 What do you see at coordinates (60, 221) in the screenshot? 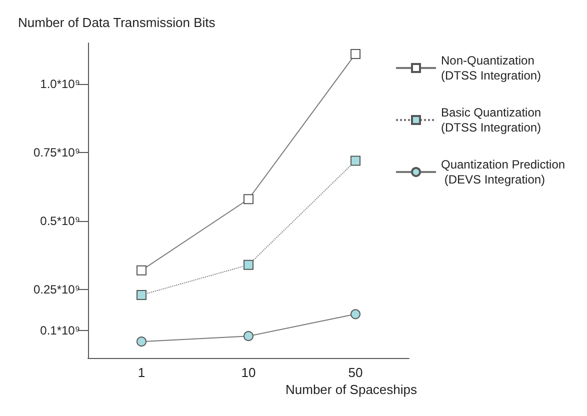
I see `y-tick-label: 0.5*10⁹` at bounding box center [60, 221].